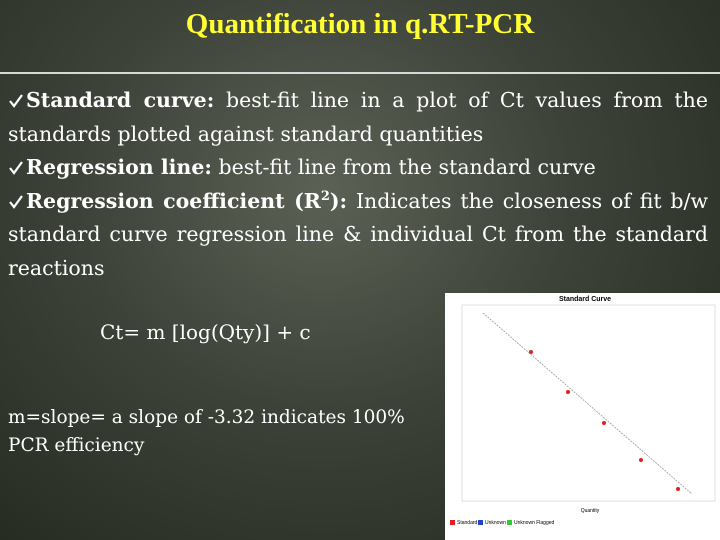 This screenshot has height=540, width=720. Describe the element at coordinates (495, 523) in the screenshot. I see `legend-label: Unknown` at that location.